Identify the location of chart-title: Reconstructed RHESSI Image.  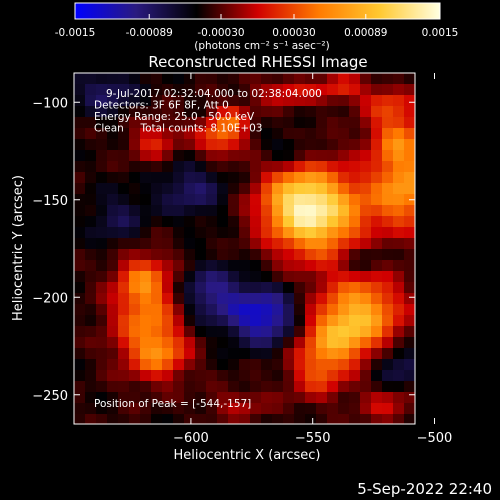
(257, 62).